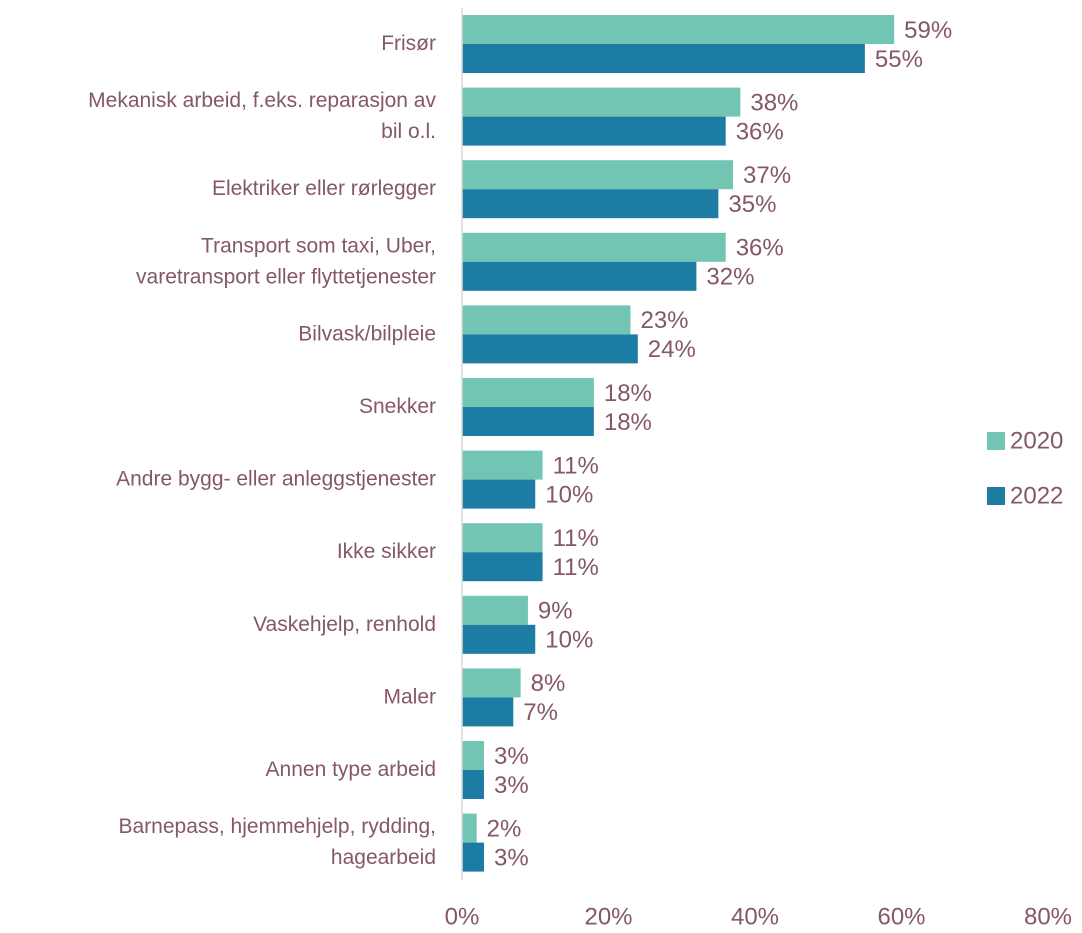 This screenshot has width=1082, height=933. Describe the element at coordinates (752, 204) in the screenshot. I see `value-label: 35%` at that location.